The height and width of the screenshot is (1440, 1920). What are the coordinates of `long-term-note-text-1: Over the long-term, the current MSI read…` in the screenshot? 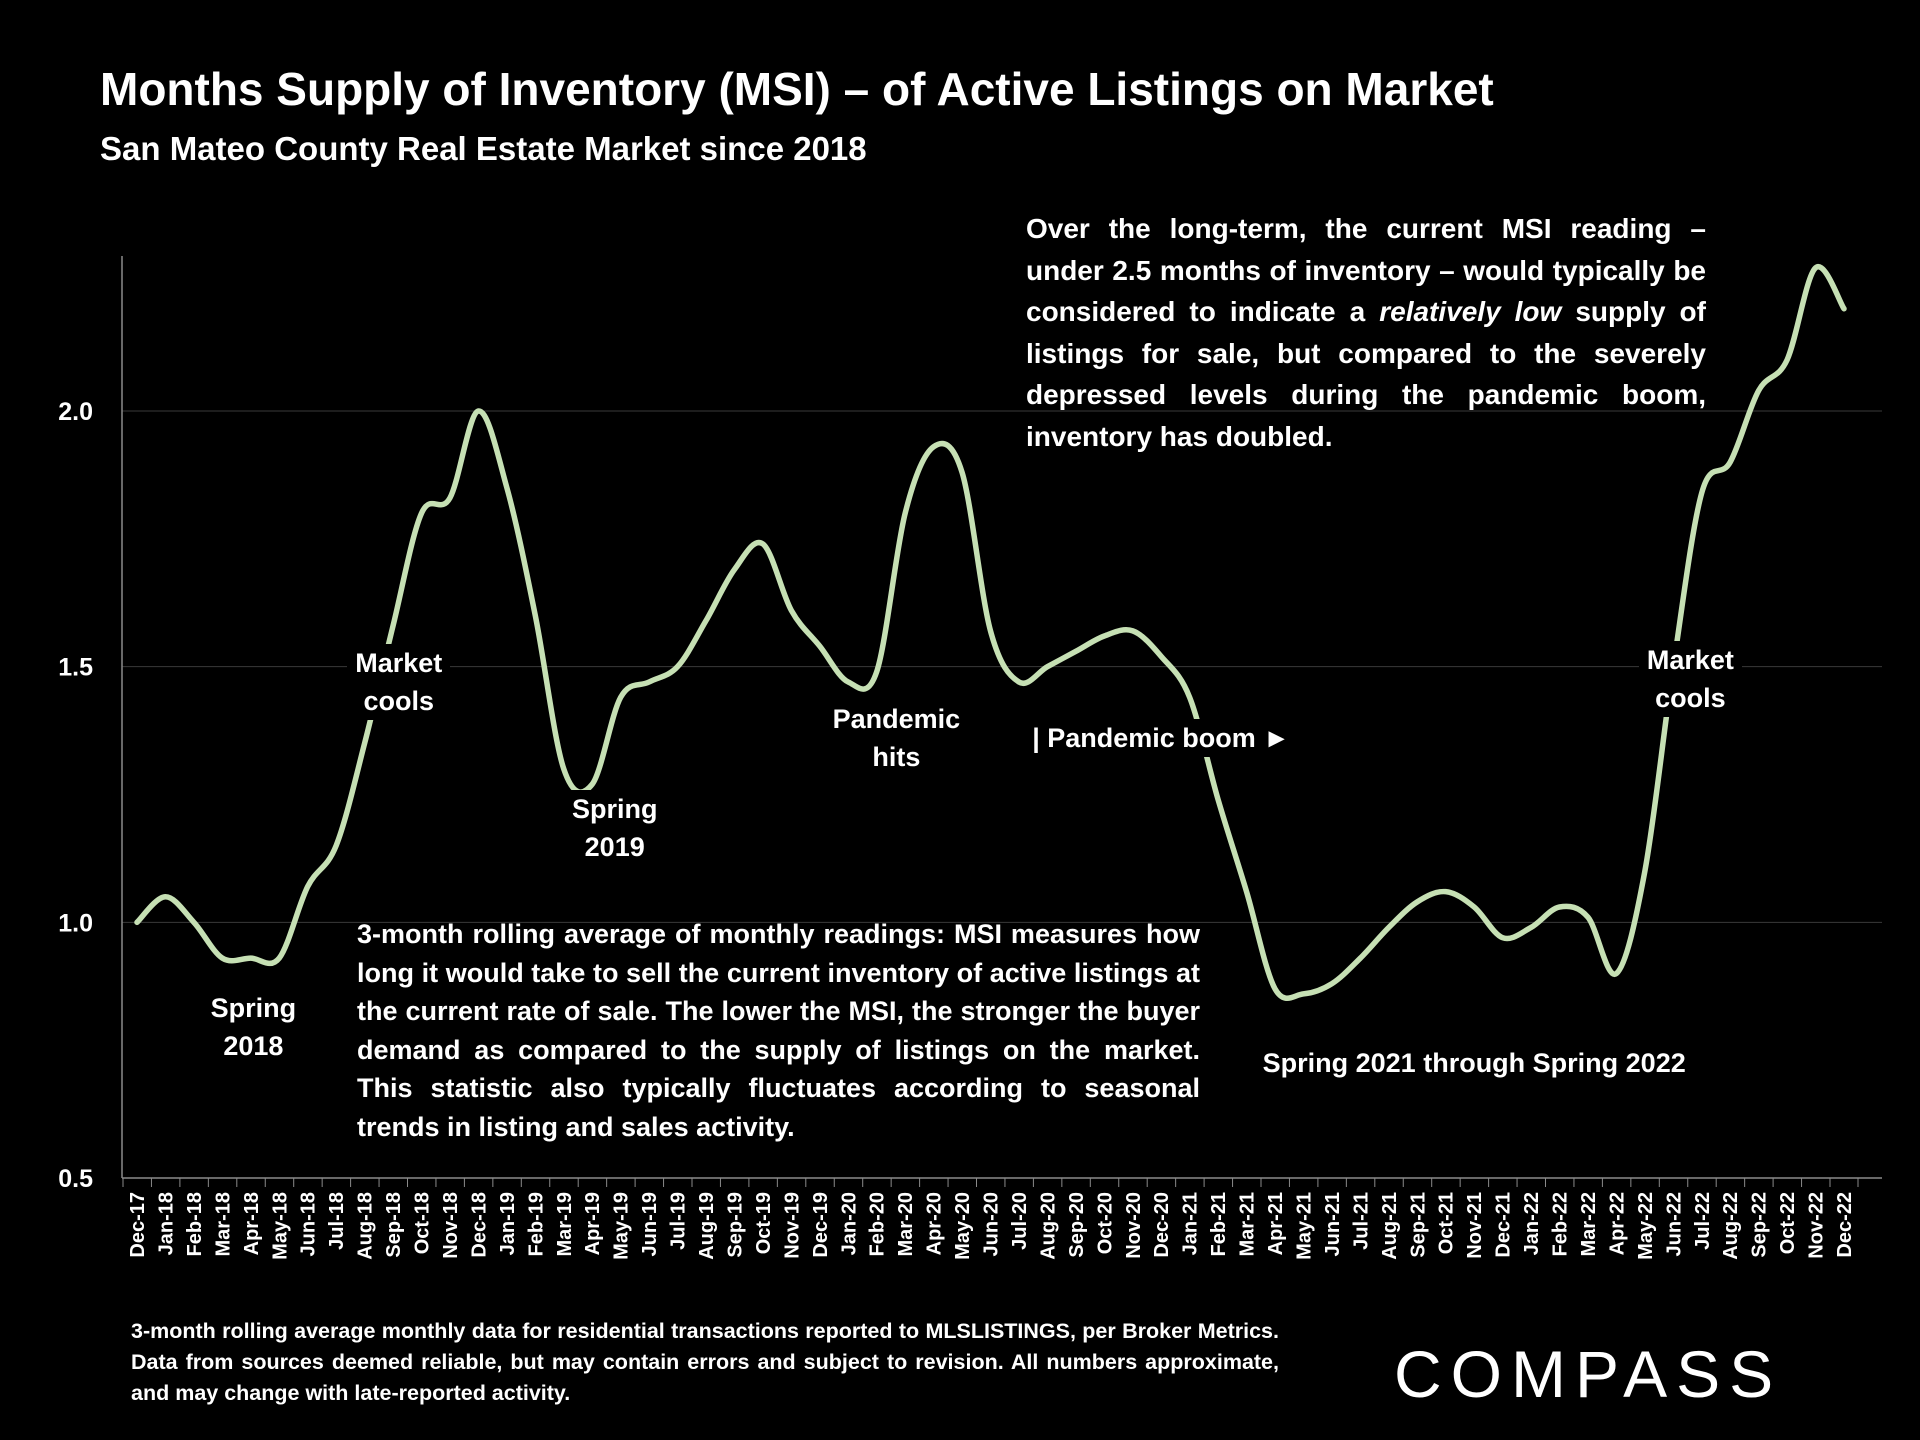 It's located at (1366, 270).